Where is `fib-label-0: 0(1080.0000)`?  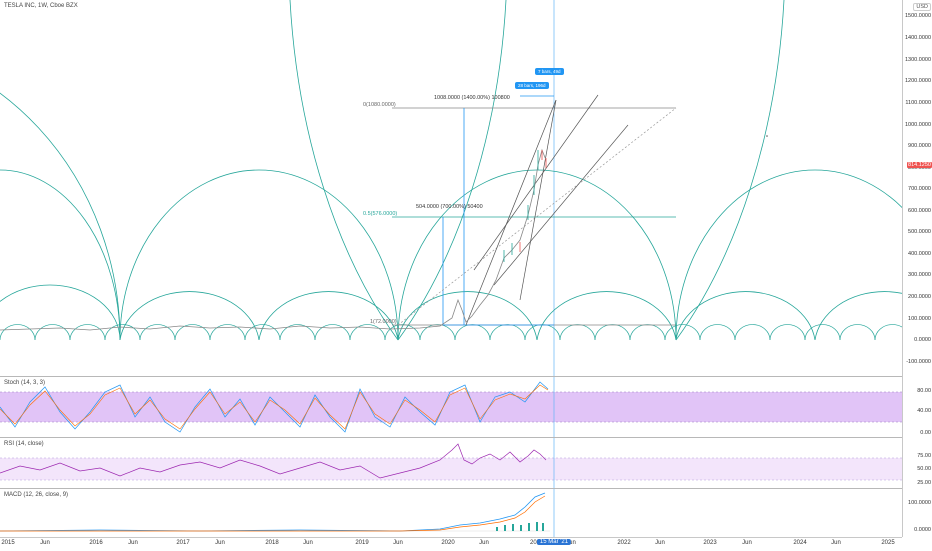 fib-label-0: 0(1080.0000) is located at coordinates (379, 105).